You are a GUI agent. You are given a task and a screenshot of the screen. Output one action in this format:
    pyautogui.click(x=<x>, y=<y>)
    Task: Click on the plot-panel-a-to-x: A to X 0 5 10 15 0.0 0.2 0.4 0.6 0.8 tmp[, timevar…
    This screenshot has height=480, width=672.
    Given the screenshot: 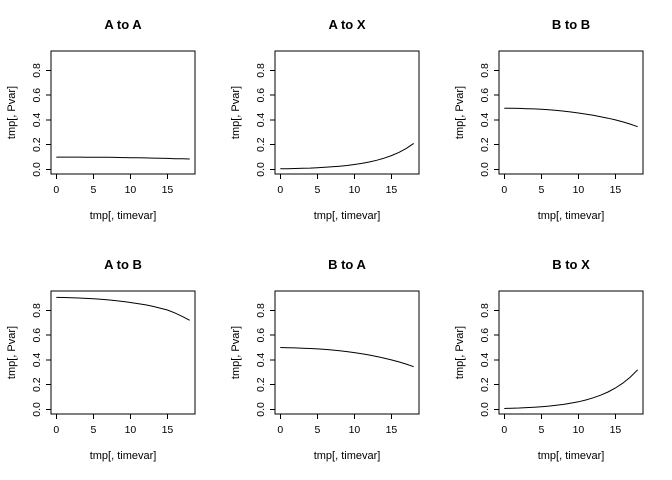 What is the action you would take?
    pyautogui.click(x=325, y=119)
    